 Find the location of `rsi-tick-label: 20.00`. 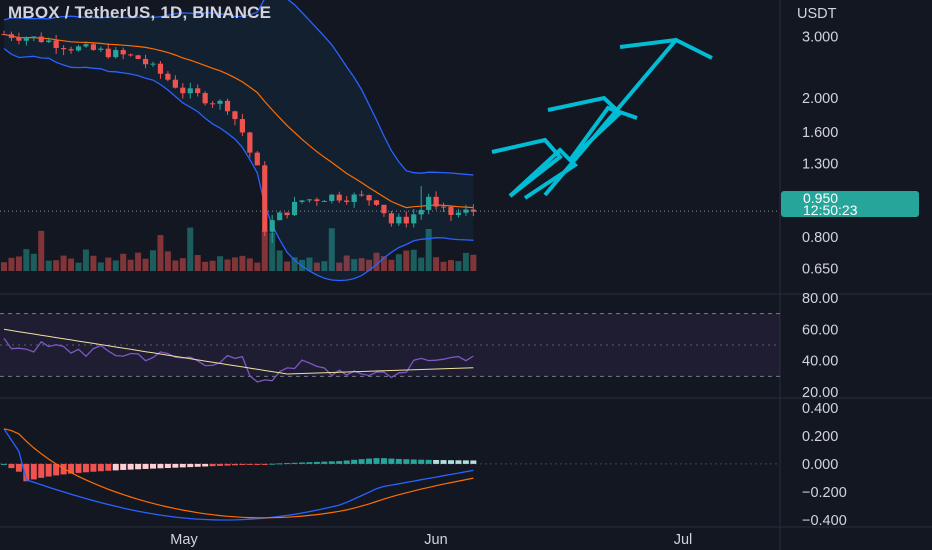

rsi-tick-label: 20.00 is located at coordinates (820, 393).